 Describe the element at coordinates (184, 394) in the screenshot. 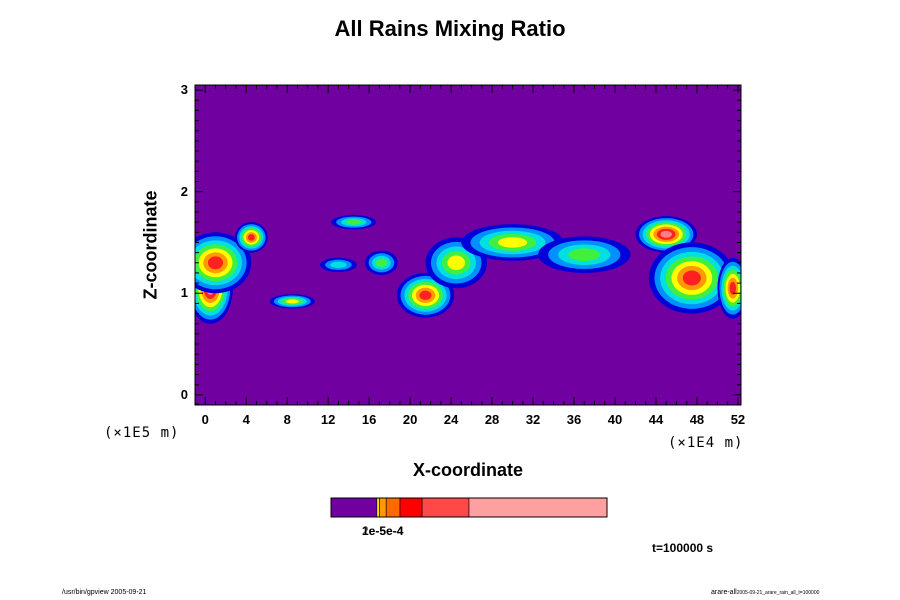

I see `y-tick-label: 0` at that location.